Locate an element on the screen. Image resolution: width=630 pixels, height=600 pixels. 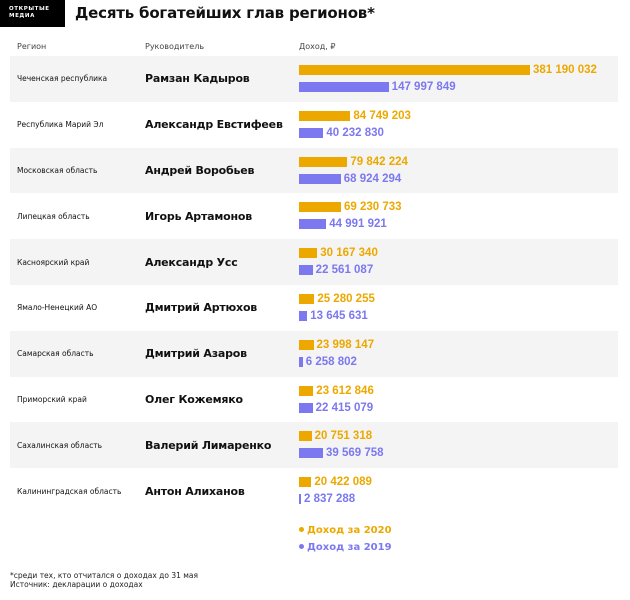
value-2019: 39 569 758 is located at coordinates (354, 453).